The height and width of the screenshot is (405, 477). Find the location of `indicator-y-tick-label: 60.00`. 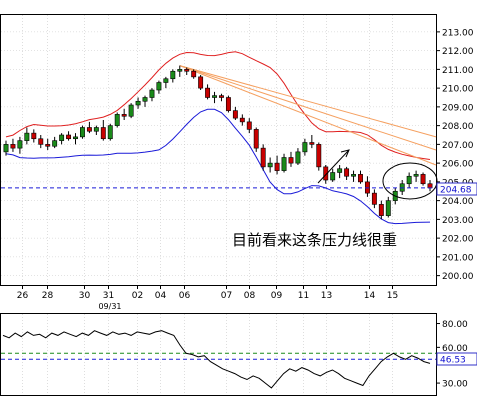

indicator-y-tick-label: 60.00 is located at coordinates (455, 349).